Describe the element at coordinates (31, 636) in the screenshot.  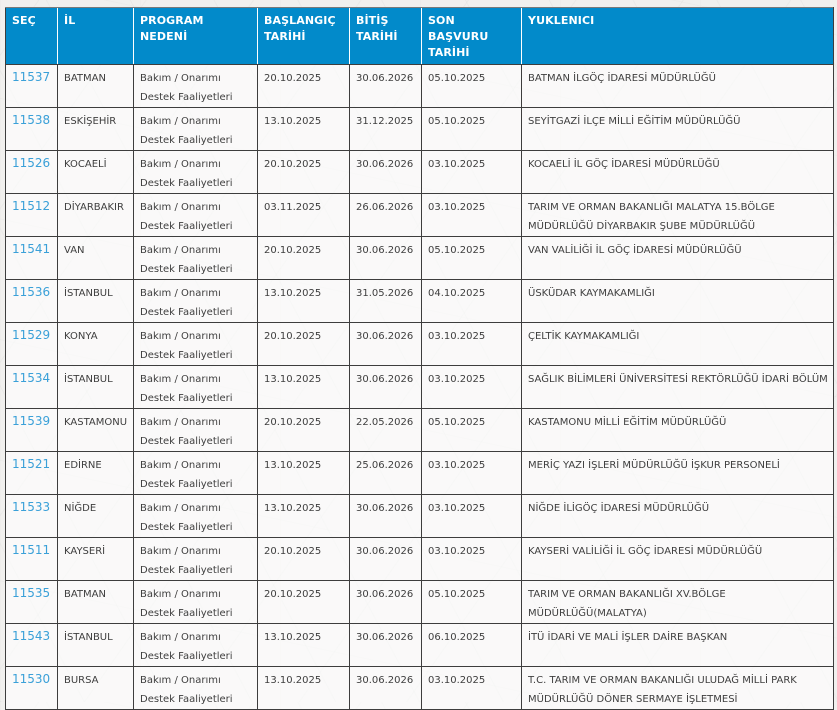
I see `select-id-link: 11543` at that location.